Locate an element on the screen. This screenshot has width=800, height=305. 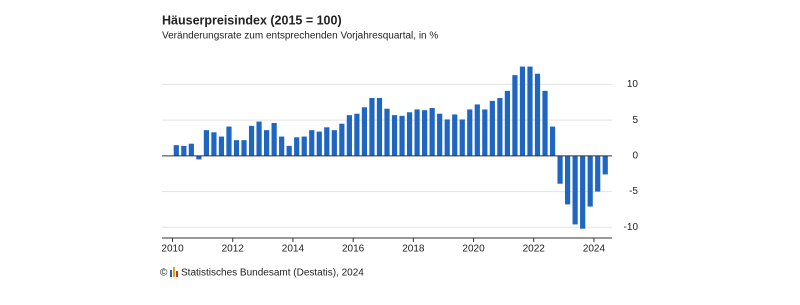
x-tick-label: 2014 is located at coordinates (293, 249).